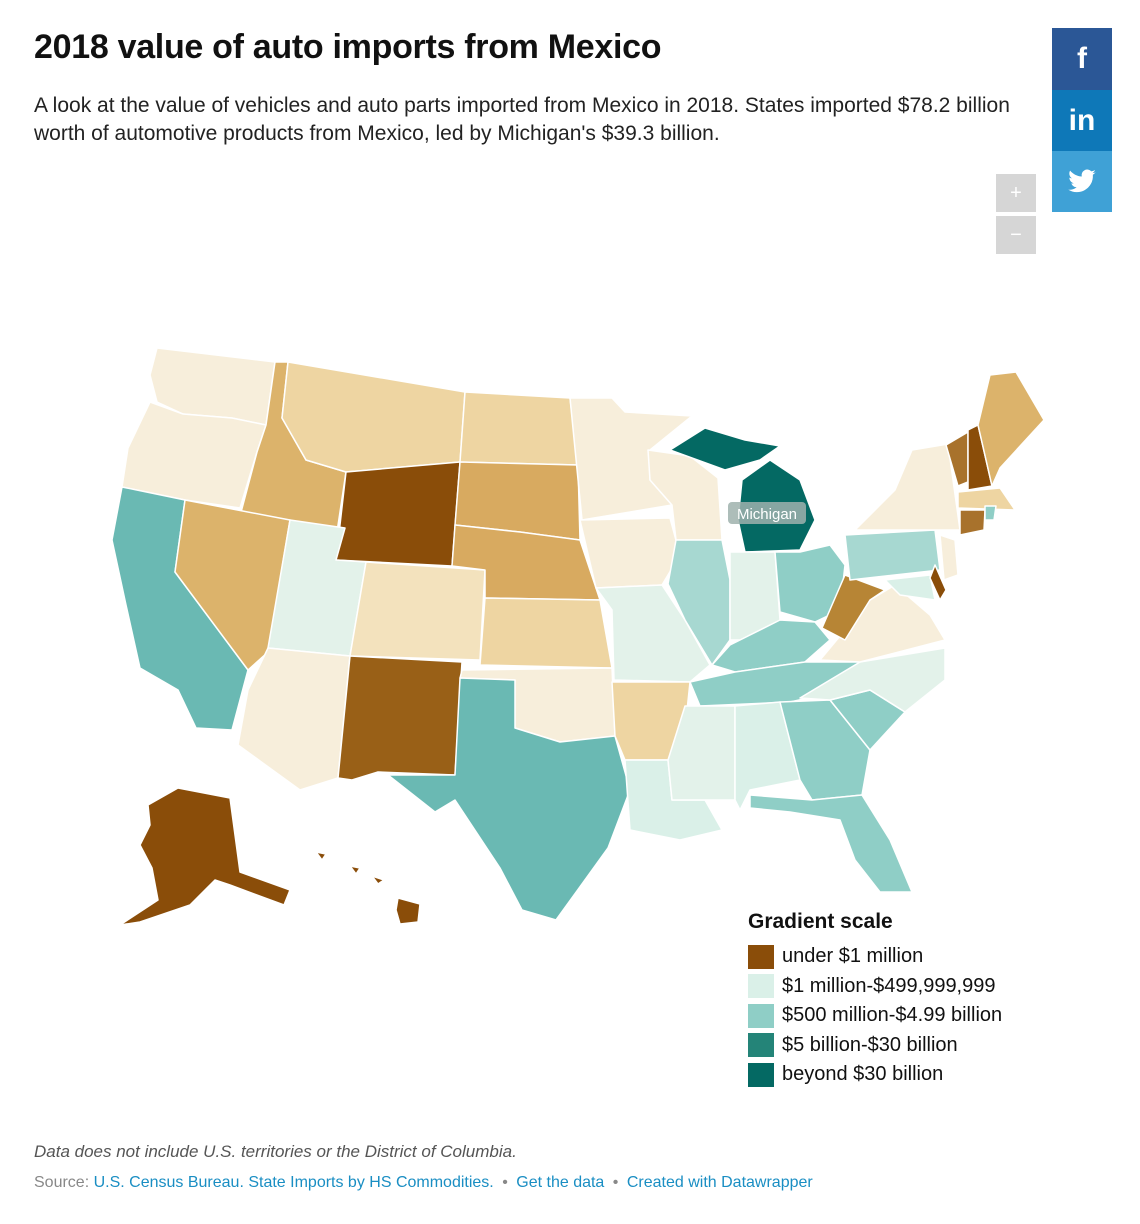 The height and width of the screenshot is (1224, 1140). Describe the element at coordinates (232, 585) in the screenshot. I see `state-nevada` at that location.